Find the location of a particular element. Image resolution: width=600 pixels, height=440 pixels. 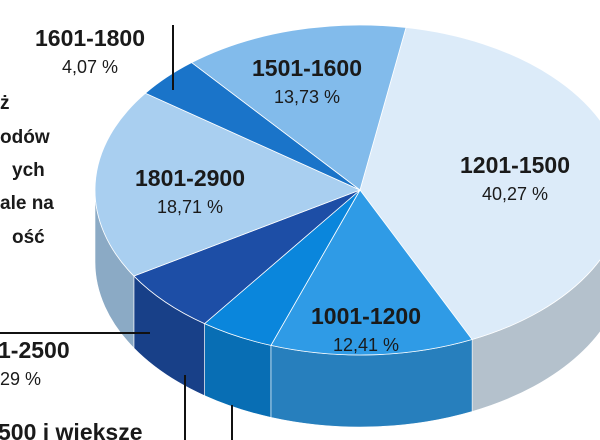

slice-label: 1801-2900 is located at coordinates (190, 178).